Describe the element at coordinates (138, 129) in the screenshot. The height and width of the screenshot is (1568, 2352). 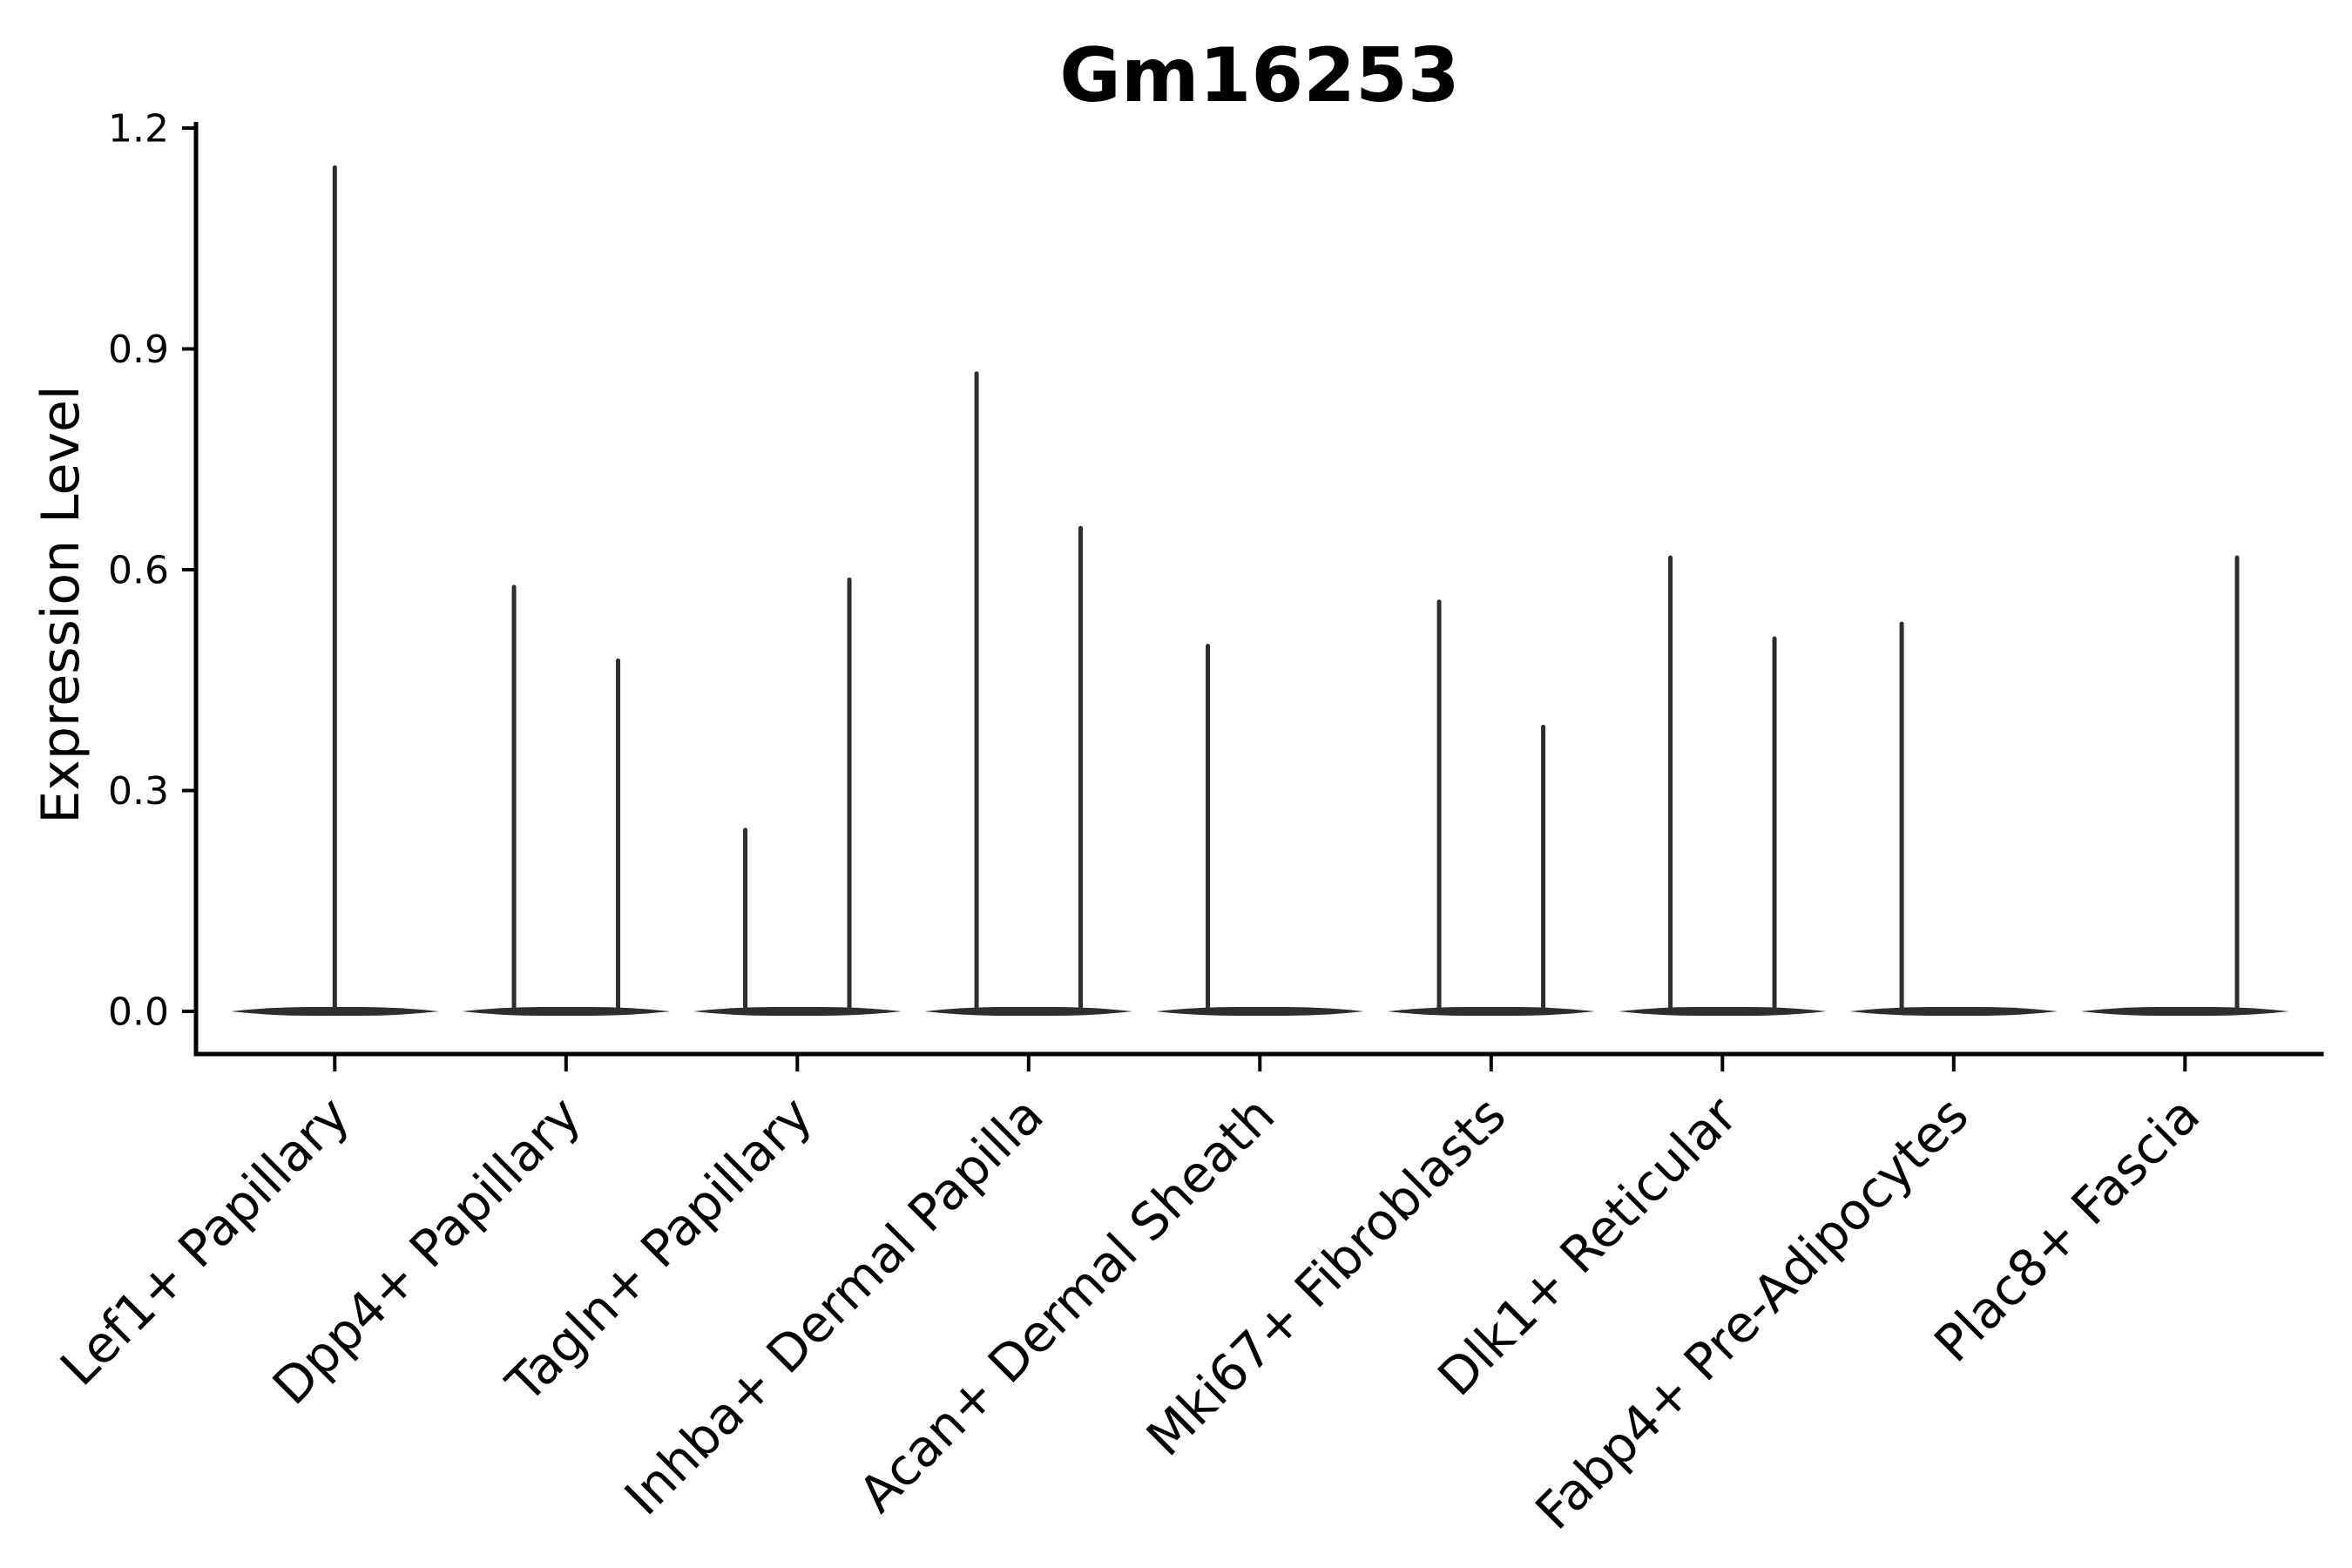
I see `y-tick-label: 1.2` at that location.